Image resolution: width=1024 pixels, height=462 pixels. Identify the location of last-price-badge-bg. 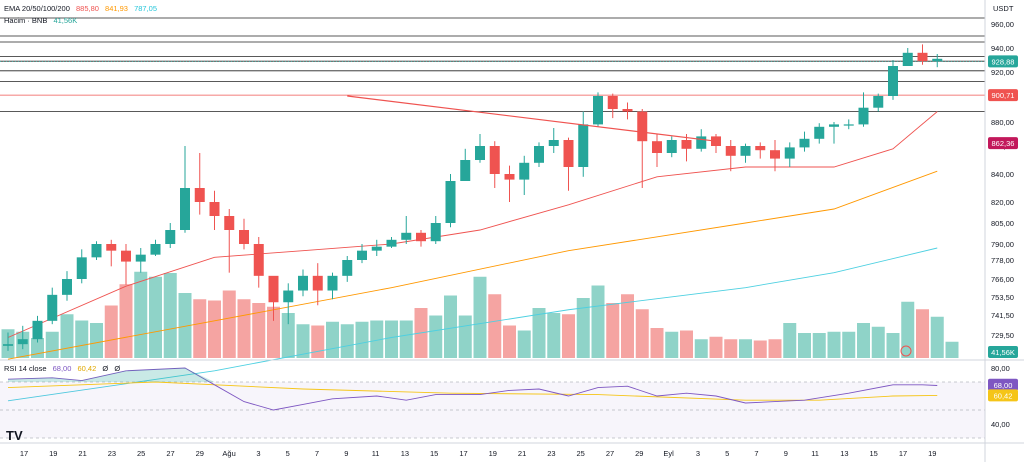
(1003, 61).